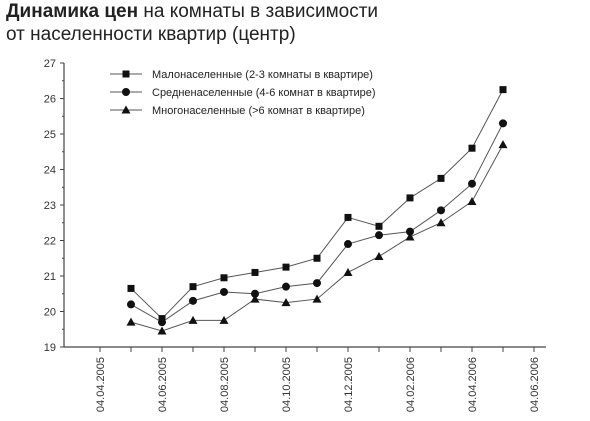  What do you see at coordinates (151, 34) in the screenshot?
I see `title-line2: от населенности квартир (центр)` at bounding box center [151, 34].